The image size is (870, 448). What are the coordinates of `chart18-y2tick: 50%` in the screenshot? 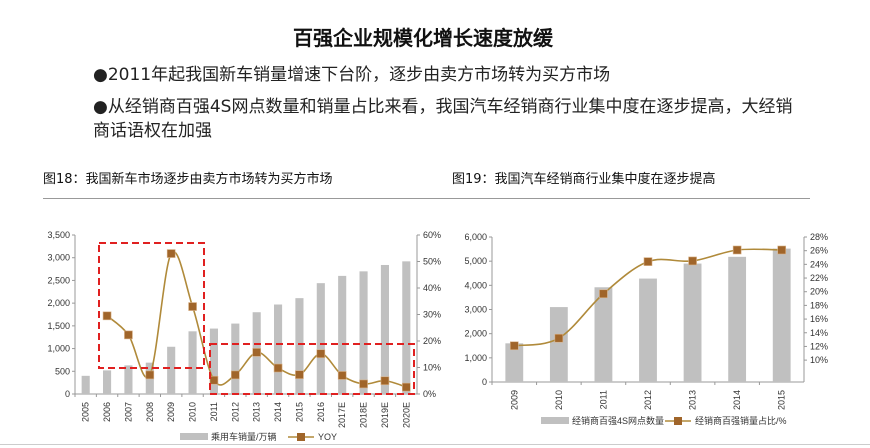 It's located at (432, 262).